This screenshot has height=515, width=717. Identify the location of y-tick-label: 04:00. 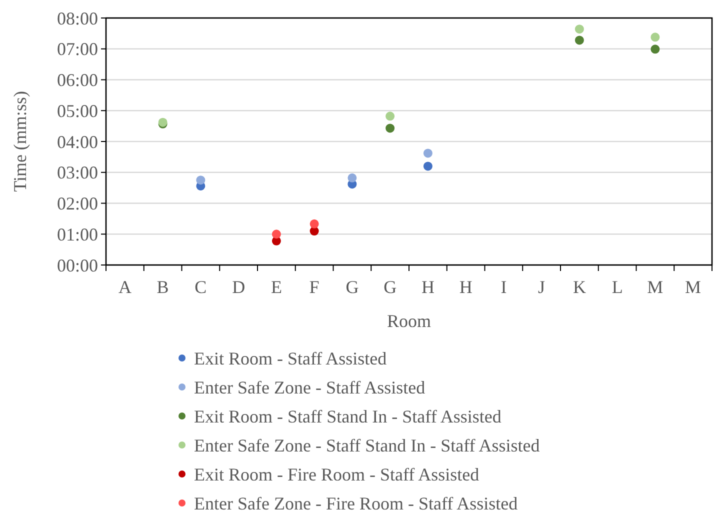
(77, 142).